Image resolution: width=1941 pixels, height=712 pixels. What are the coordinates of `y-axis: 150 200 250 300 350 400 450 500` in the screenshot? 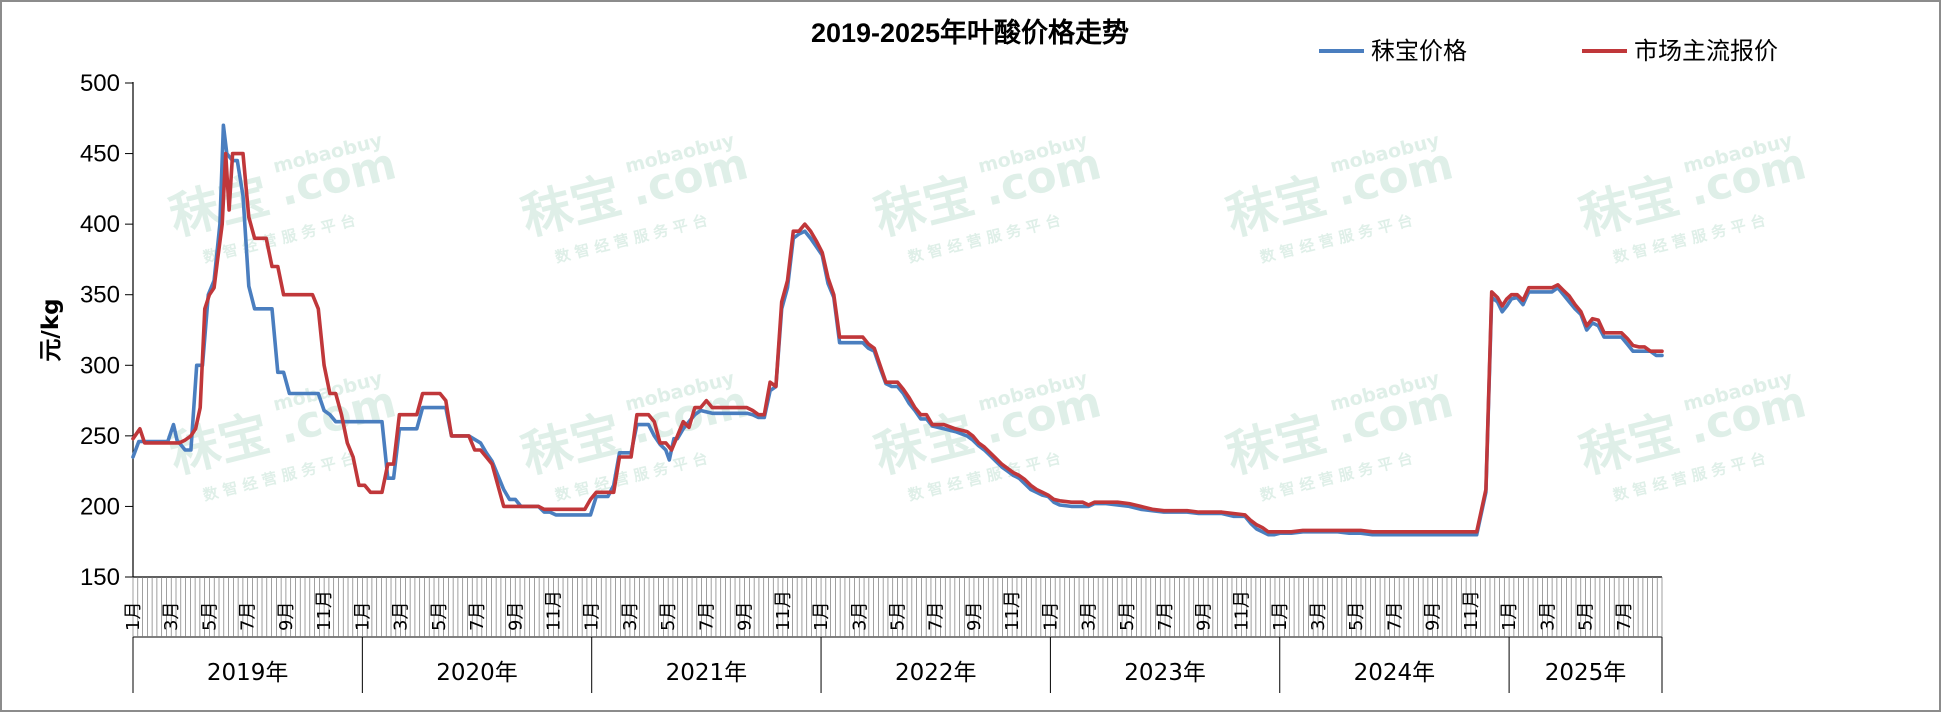 It's located at (107, 330).